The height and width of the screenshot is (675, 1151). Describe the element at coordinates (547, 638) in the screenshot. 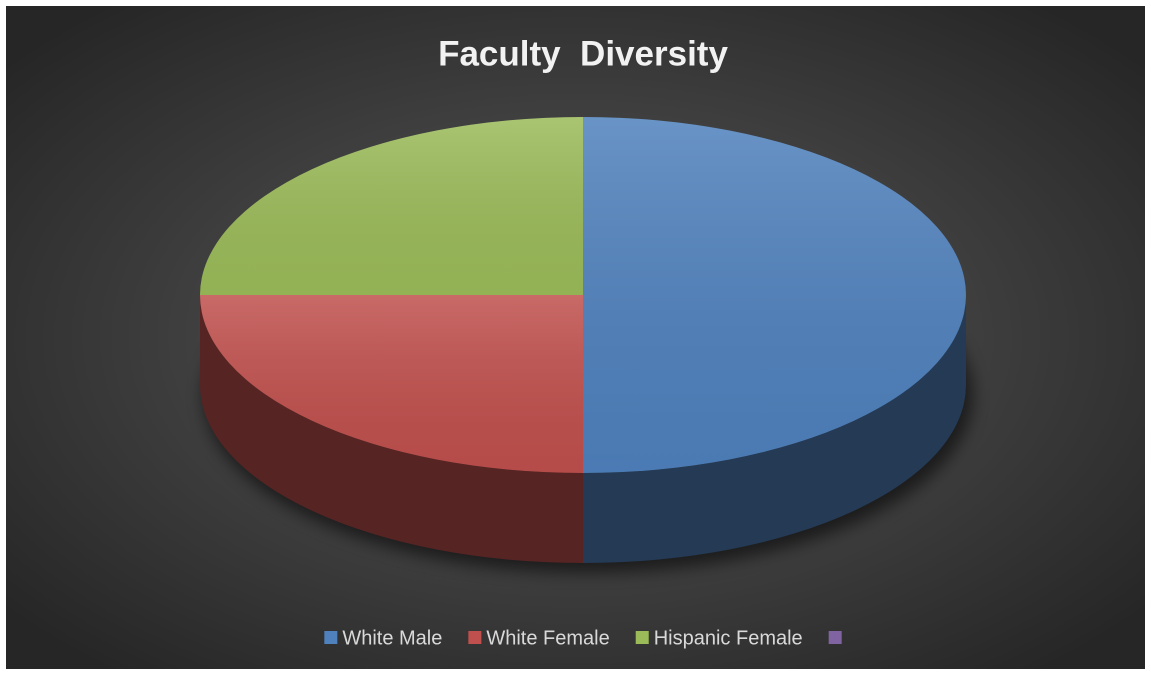

I see `legend-label: White Female` at that location.